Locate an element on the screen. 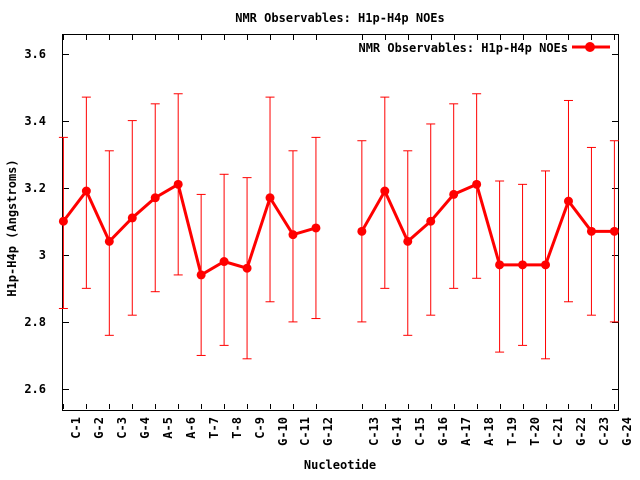  x-tick-label-T-8: T-8 is located at coordinates (236, 428).